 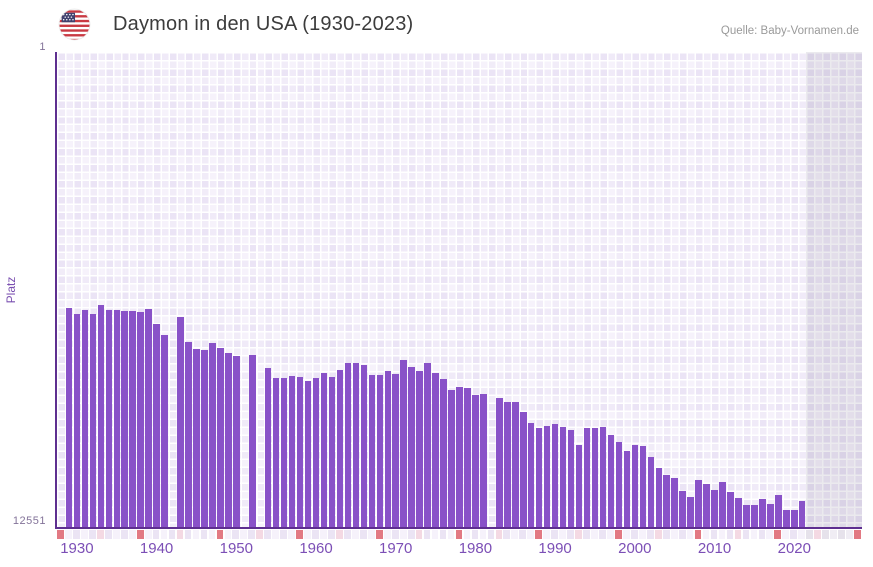 I want to click on bar-2018, so click(x=778, y=510).